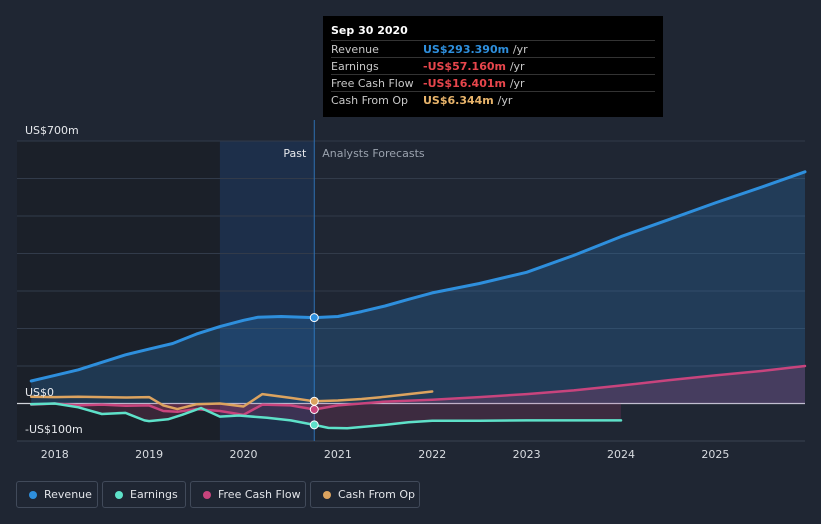 This screenshot has width=821, height=524. Describe the element at coordinates (527, 454) in the screenshot. I see `x-tick-label: 2023` at that location.